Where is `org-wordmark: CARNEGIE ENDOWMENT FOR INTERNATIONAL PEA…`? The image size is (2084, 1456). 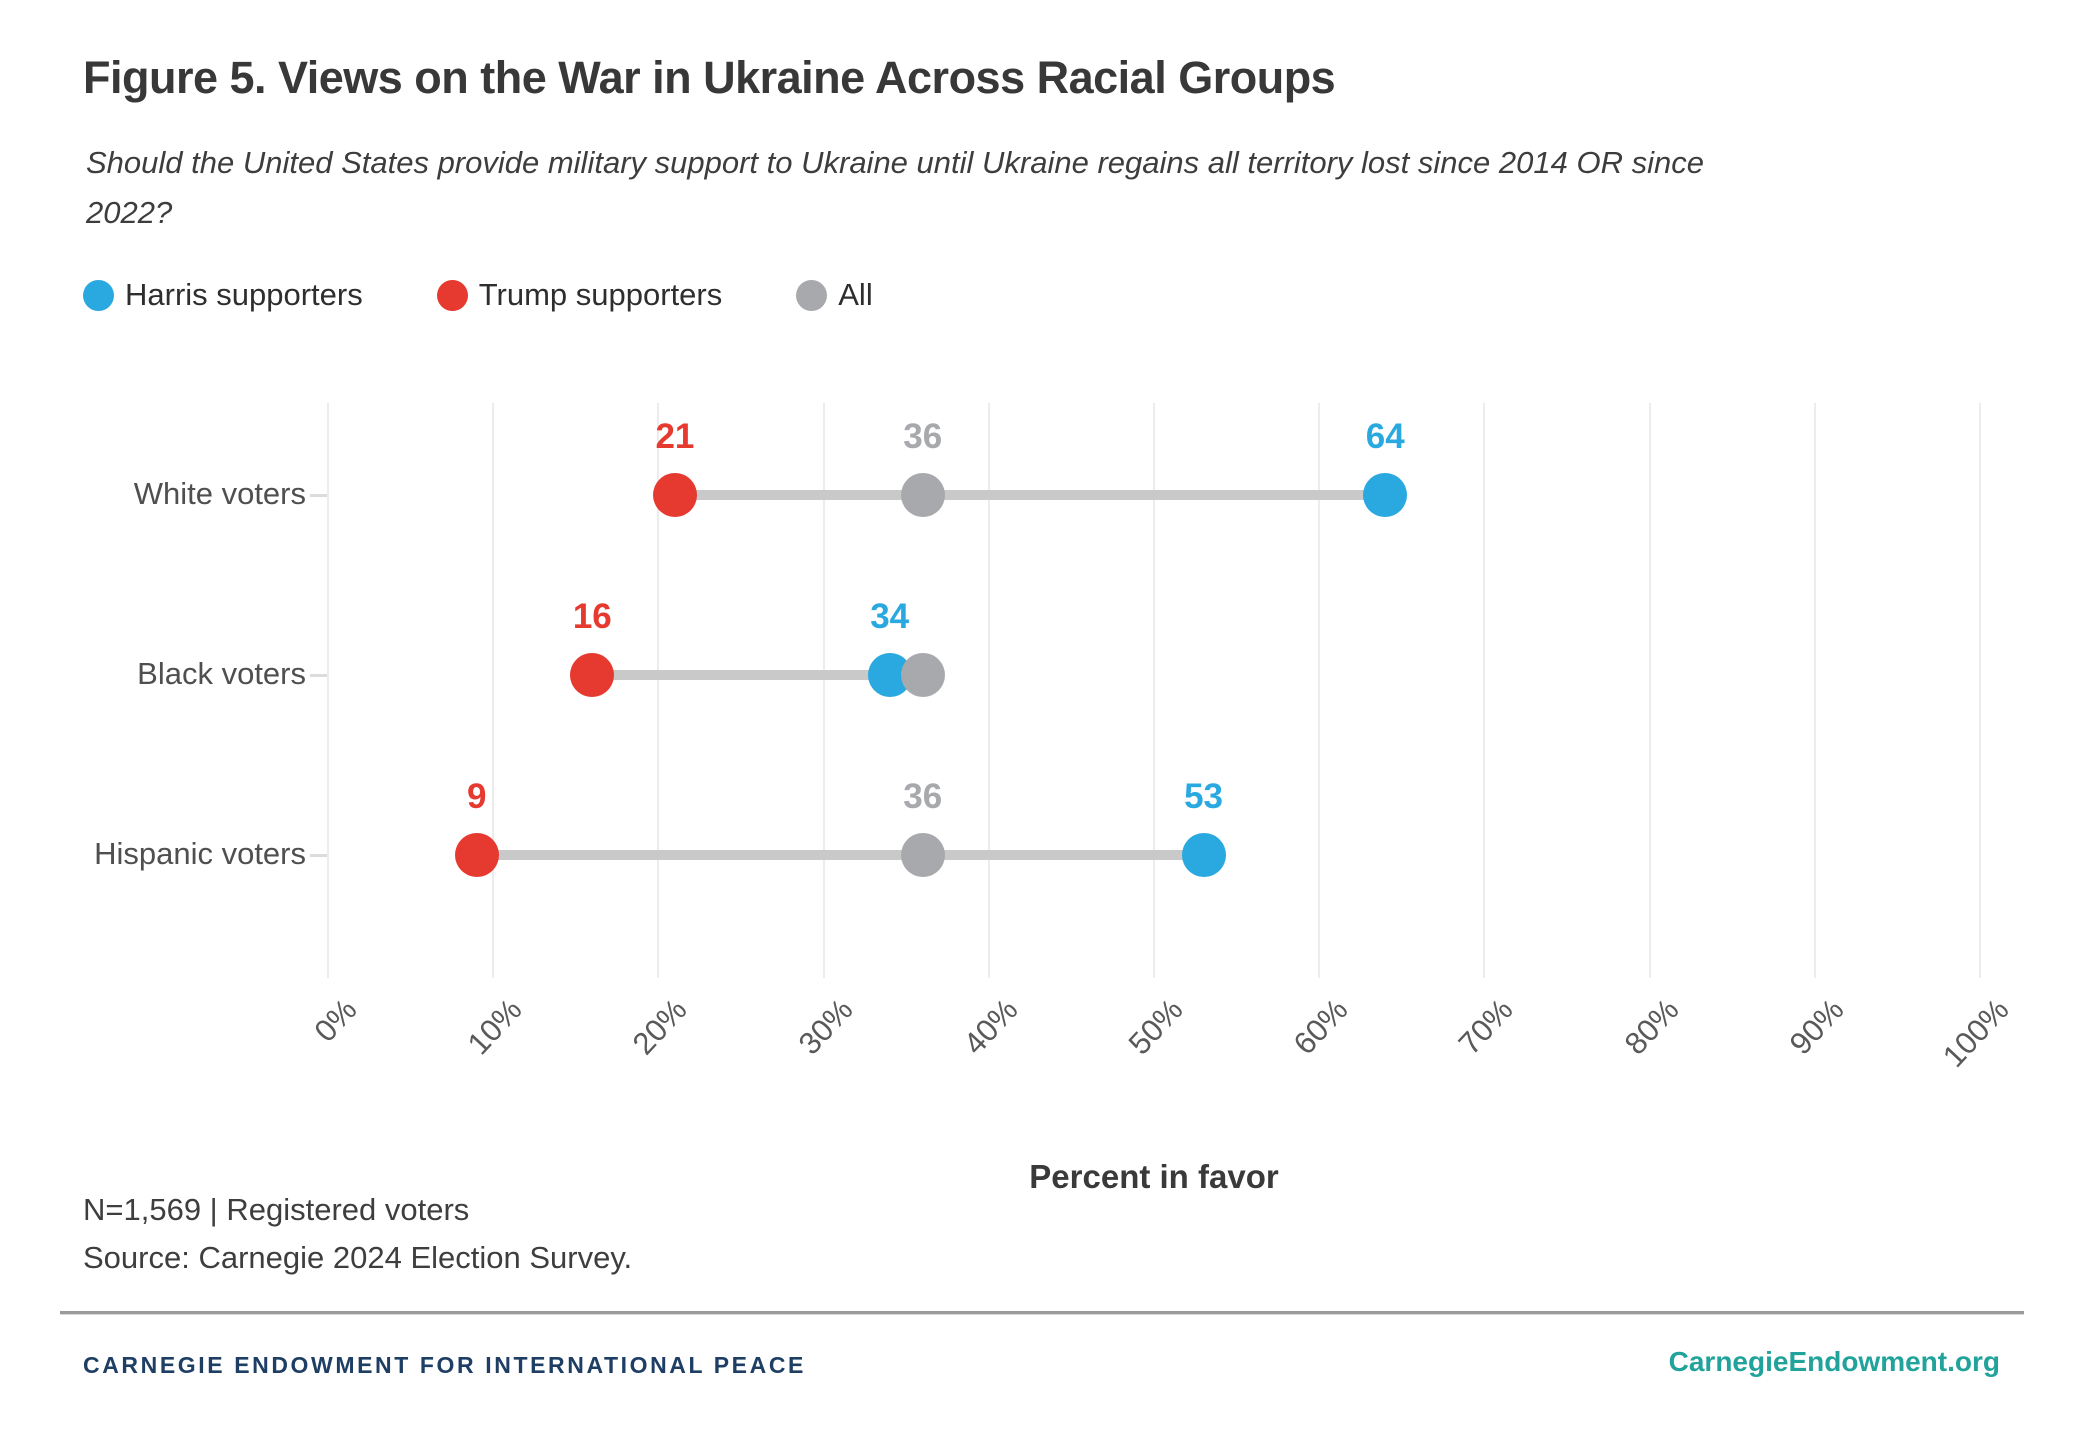
org-wordmark: CARNEGIE ENDOWMENT FOR INTERNATIONAL PEA… is located at coordinates (444, 1365).